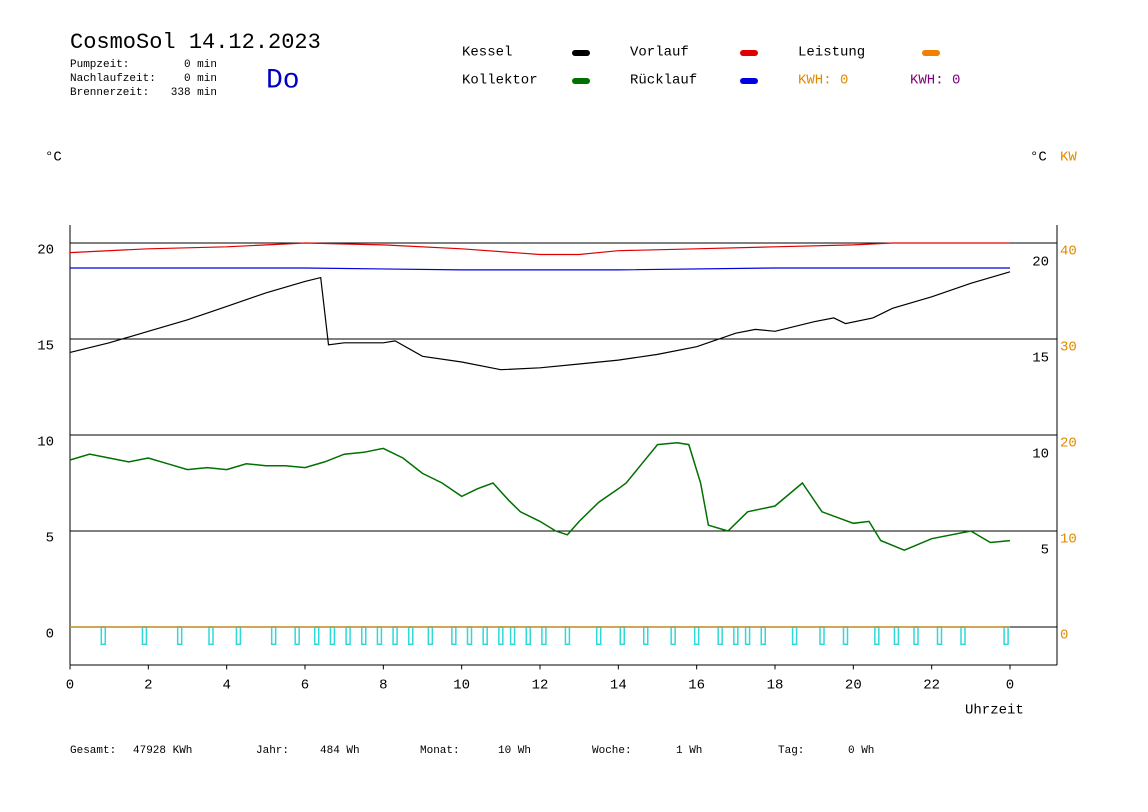 Image resolution: width=1148 pixels, height=812 pixels. I want to click on legend-label: Rücklauf, so click(663, 81).